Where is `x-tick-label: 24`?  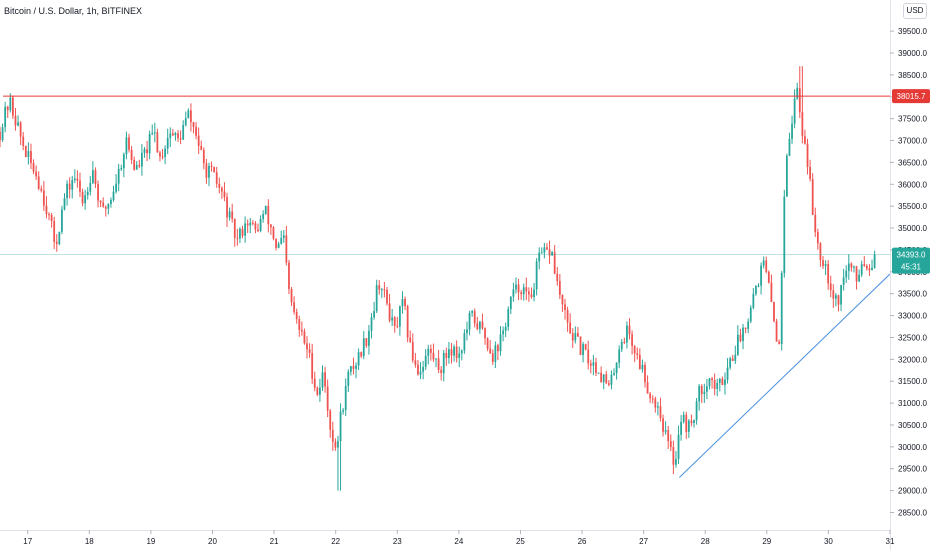 x-tick-label: 24 is located at coordinates (458, 541).